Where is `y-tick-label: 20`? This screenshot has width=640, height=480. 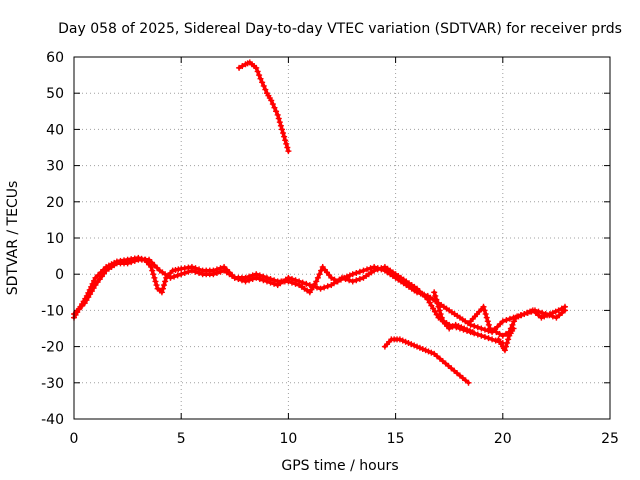
y-tick-label: 20 is located at coordinates (55, 203).